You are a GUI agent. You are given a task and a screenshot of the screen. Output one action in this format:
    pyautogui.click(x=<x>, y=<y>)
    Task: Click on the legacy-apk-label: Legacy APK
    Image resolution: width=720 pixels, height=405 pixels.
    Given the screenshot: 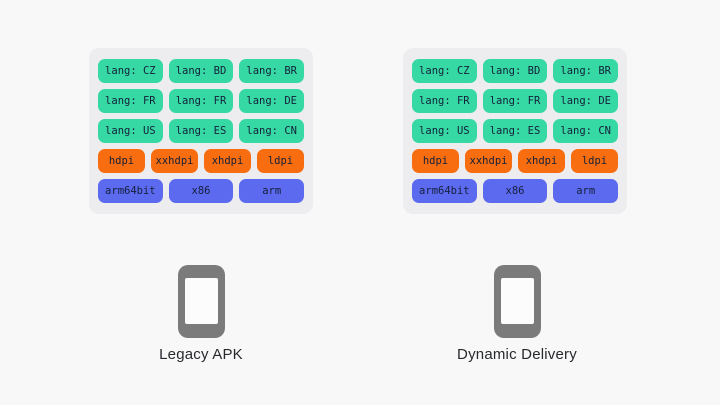 What is the action you would take?
    pyautogui.click(x=201, y=354)
    